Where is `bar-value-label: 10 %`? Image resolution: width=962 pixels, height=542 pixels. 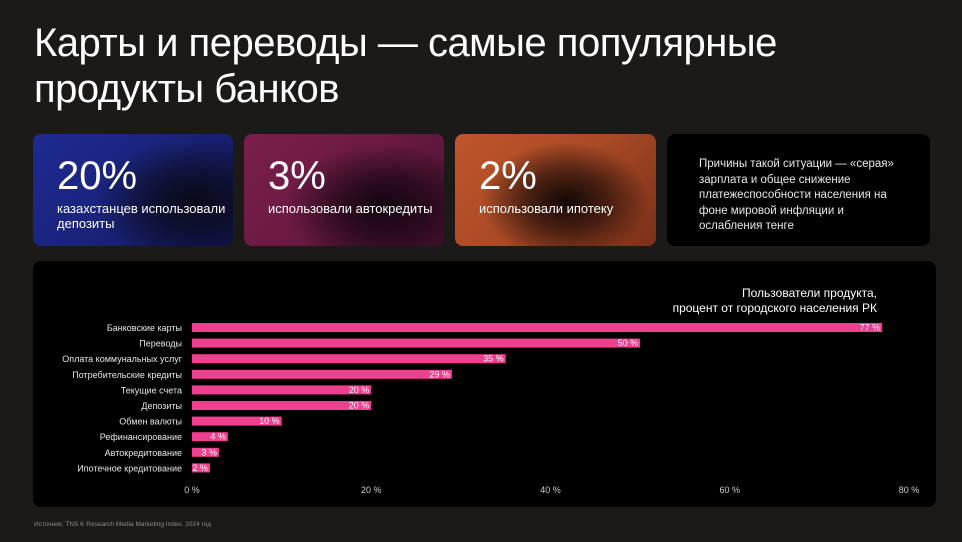
bar-value-label: 10 % is located at coordinates (269, 421).